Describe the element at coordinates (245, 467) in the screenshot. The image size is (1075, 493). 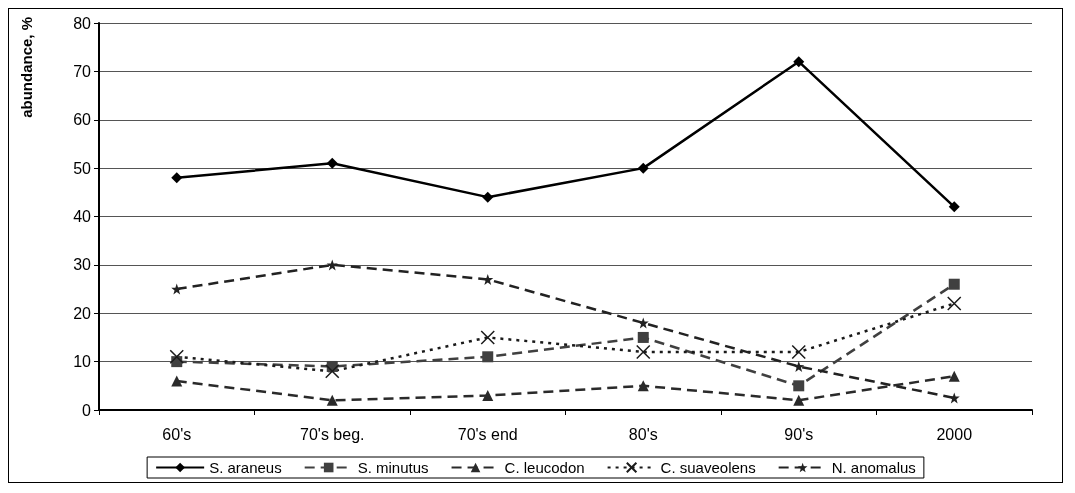
I see `legend-label: S. araneus` at that location.